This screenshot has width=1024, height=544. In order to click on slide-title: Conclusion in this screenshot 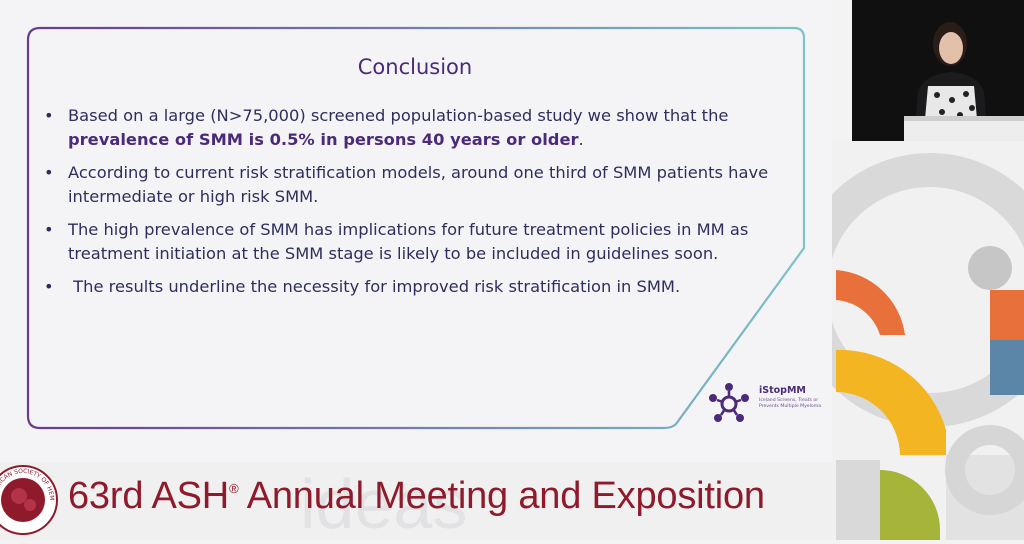, I will do `click(415, 67)`.